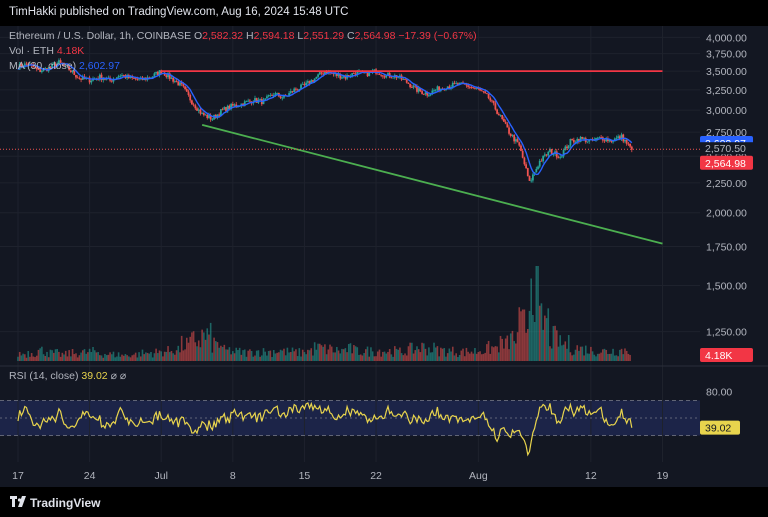  Describe the element at coordinates (64, 66) in the screenshot. I see `ma-legend: MA (30, close) 2,602.97` at that location.